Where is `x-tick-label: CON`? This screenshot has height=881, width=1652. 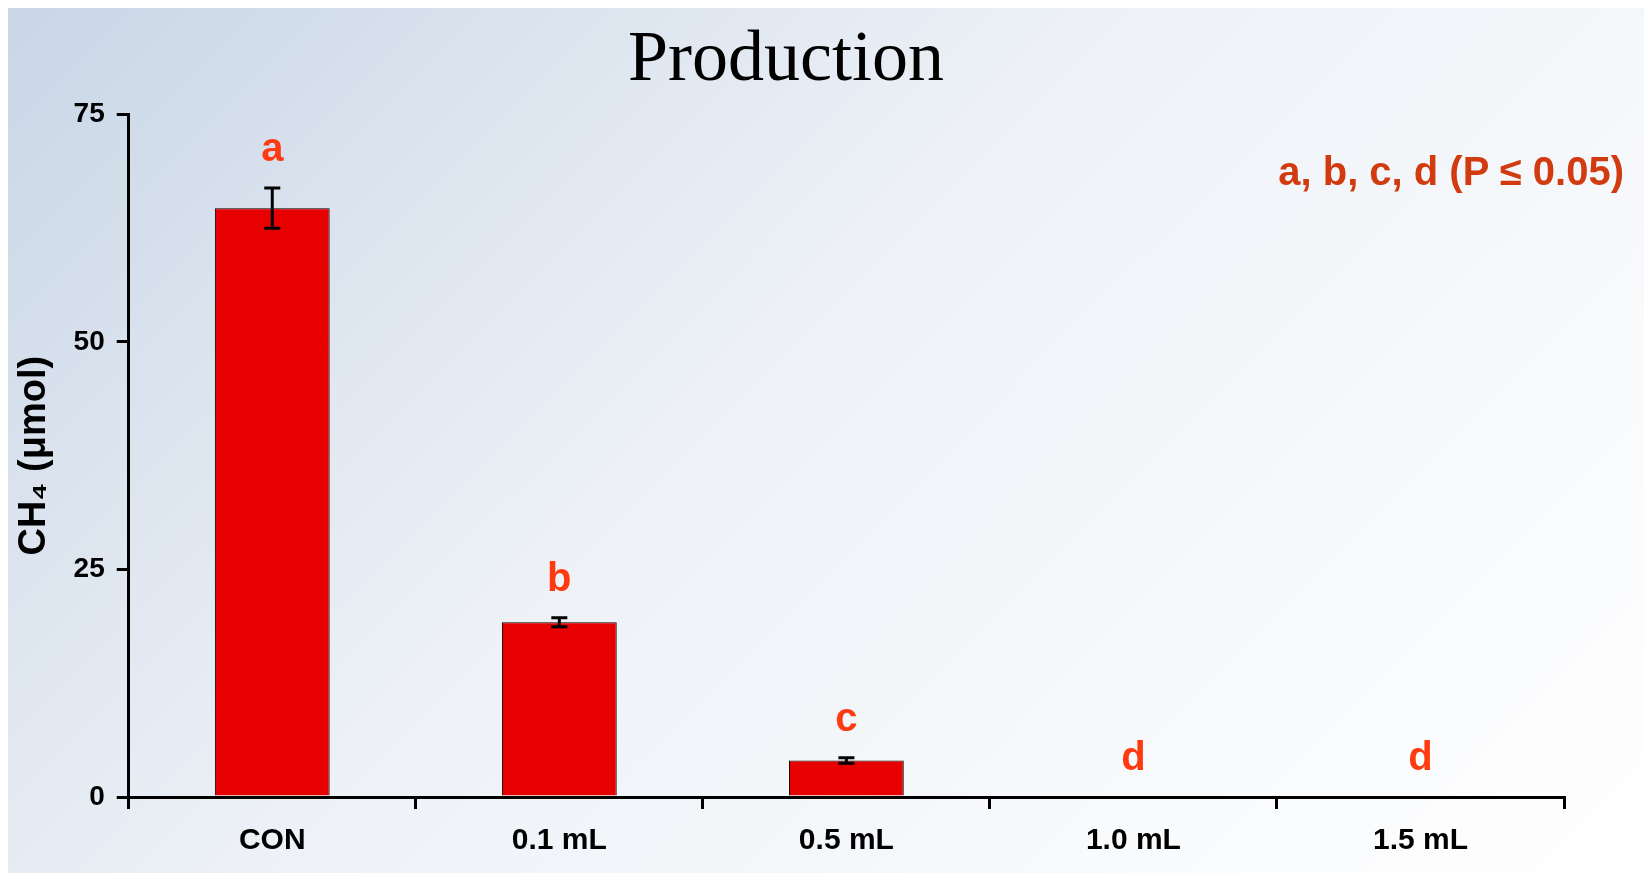 x-tick-label: CON is located at coordinates (272, 839).